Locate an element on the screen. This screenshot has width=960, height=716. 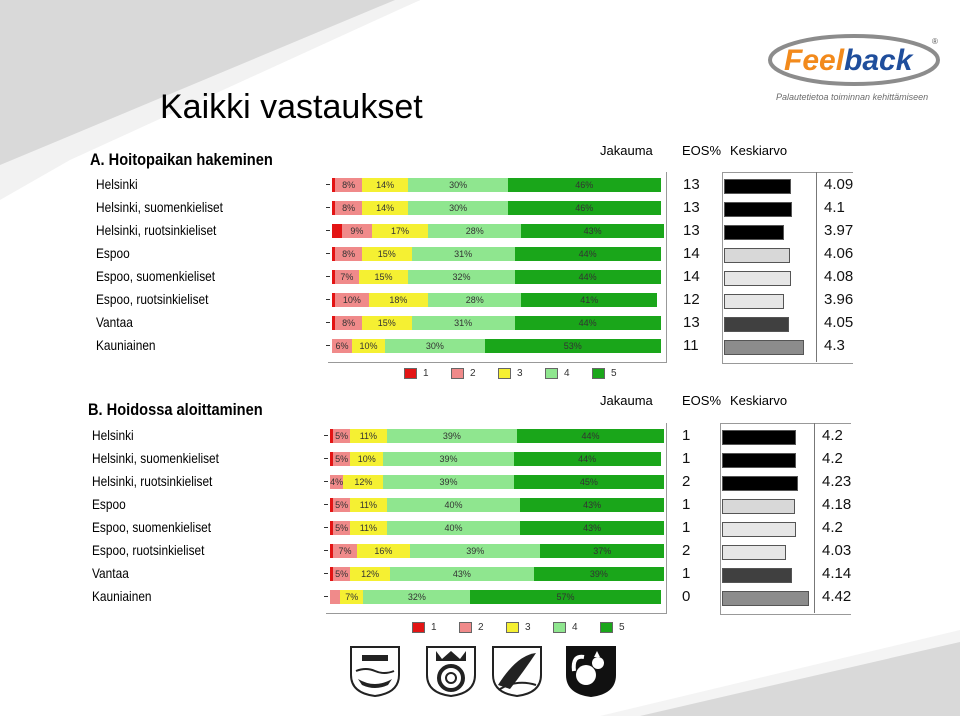
eos-value: 12 is located at coordinates (691, 299).